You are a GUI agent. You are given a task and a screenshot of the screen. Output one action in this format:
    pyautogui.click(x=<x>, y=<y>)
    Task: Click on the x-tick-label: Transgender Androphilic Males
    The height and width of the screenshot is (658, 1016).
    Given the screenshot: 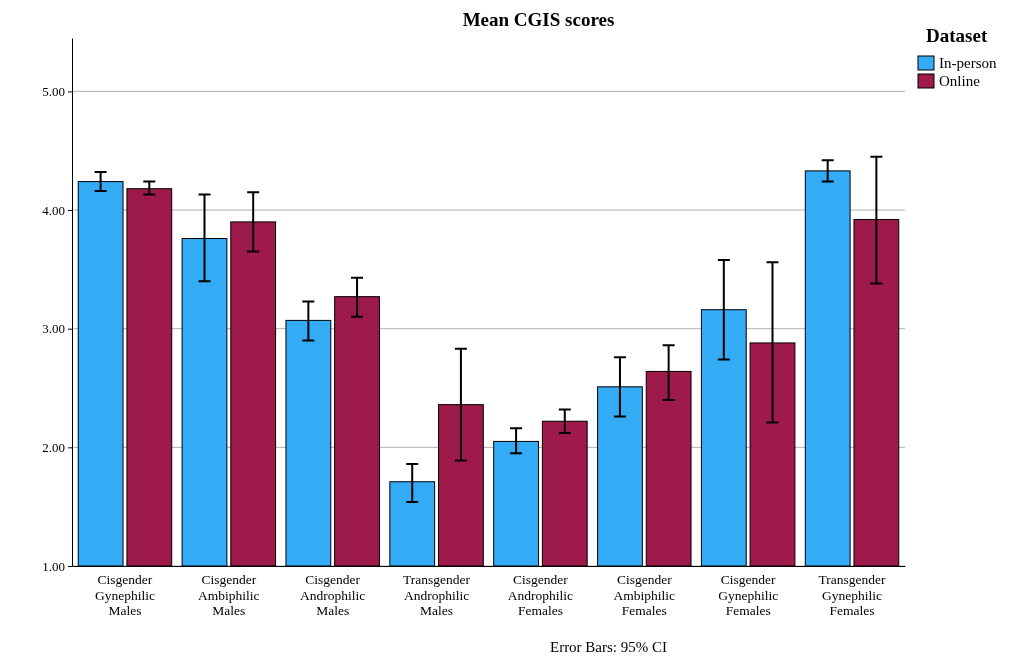 What is the action you would take?
    pyautogui.click(x=437, y=595)
    